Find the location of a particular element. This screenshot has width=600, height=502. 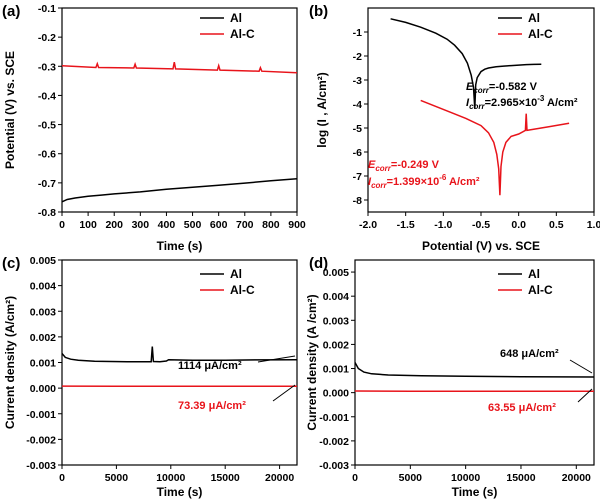

x-tick-label: 900 is located at coordinates (297, 225).